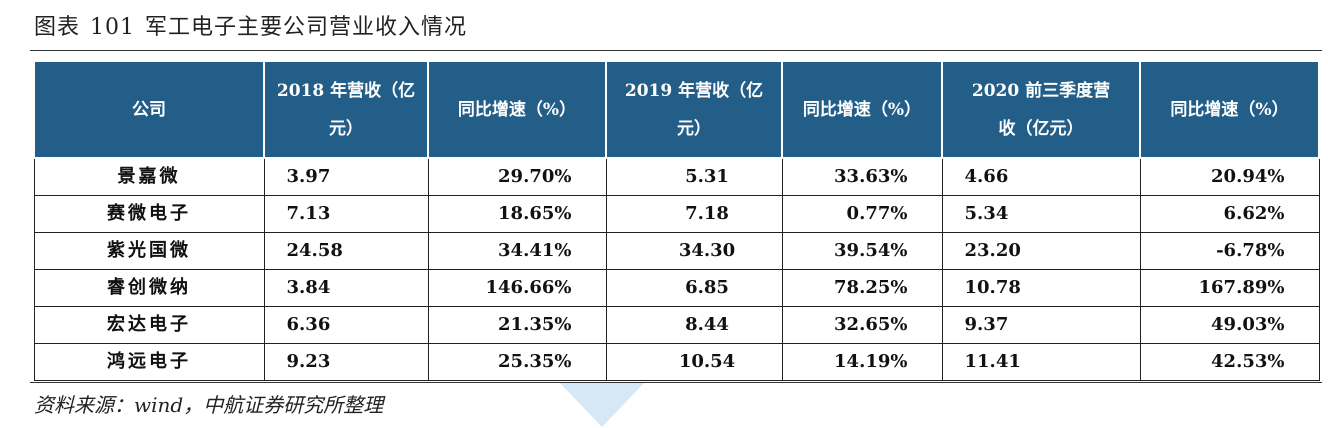  I want to click on cell-rev-2018: 9.23, so click(346, 361).